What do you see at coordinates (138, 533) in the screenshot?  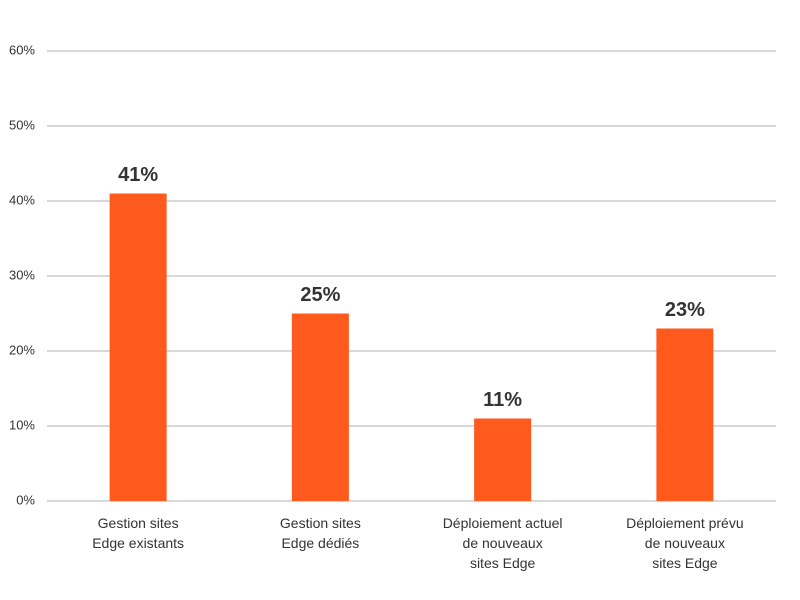 I see `x-tick-label: Gestion sites Edge existants` at bounding box center [138, 533].